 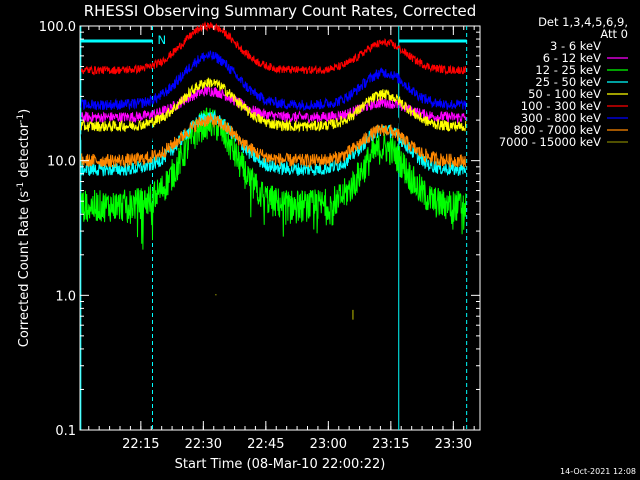 What do you see at coordinates (24, 269) in the screenshot?
I see `y-axis-label-part1: Corrected Count Rate (s` at bounding box center [24, 269].